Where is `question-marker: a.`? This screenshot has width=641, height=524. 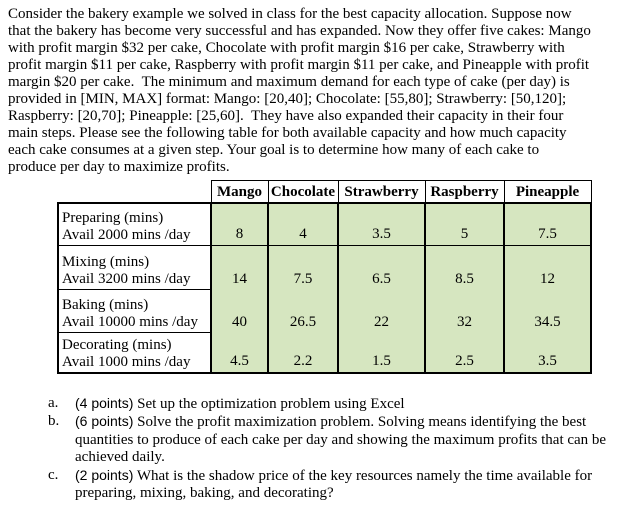 question-marker: a. is located at coordinates (53, 402).